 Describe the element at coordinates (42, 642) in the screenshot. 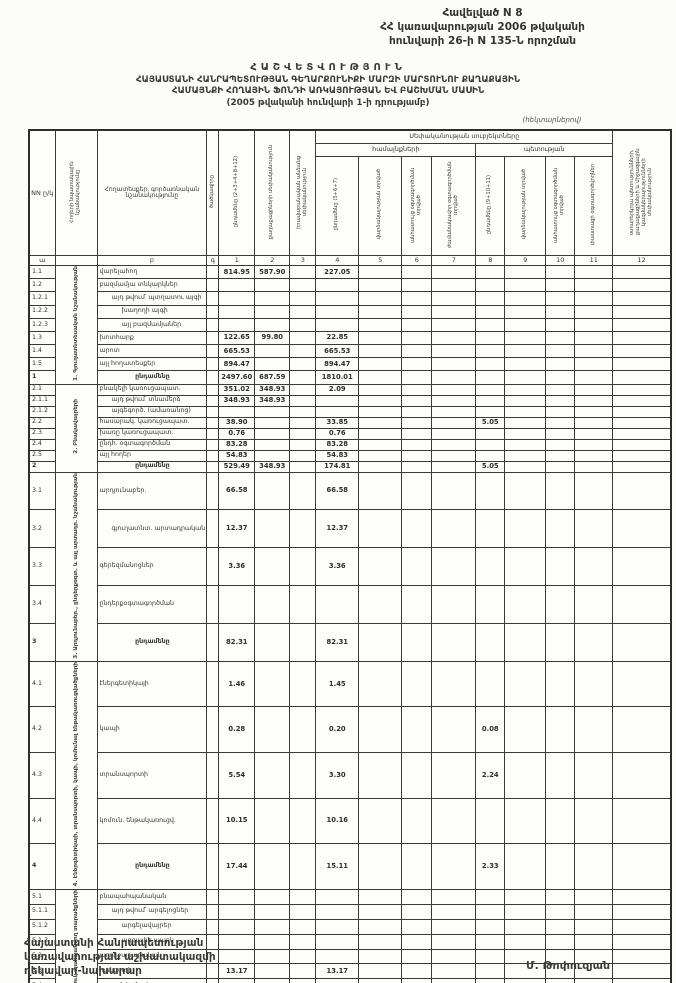

I see `row-number: 3` at that location.